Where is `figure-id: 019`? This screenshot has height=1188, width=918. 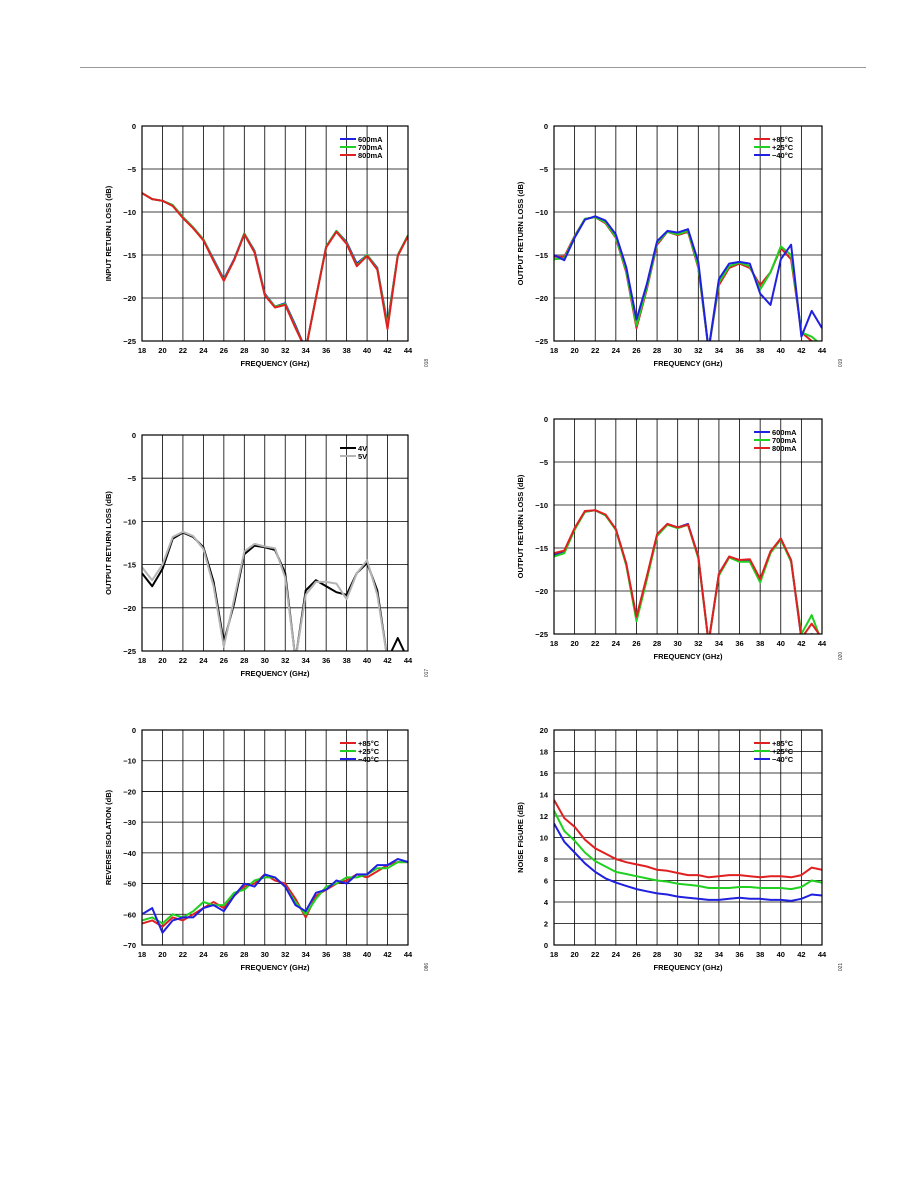 figure-id: 019 is located at coordinates (841, 363).